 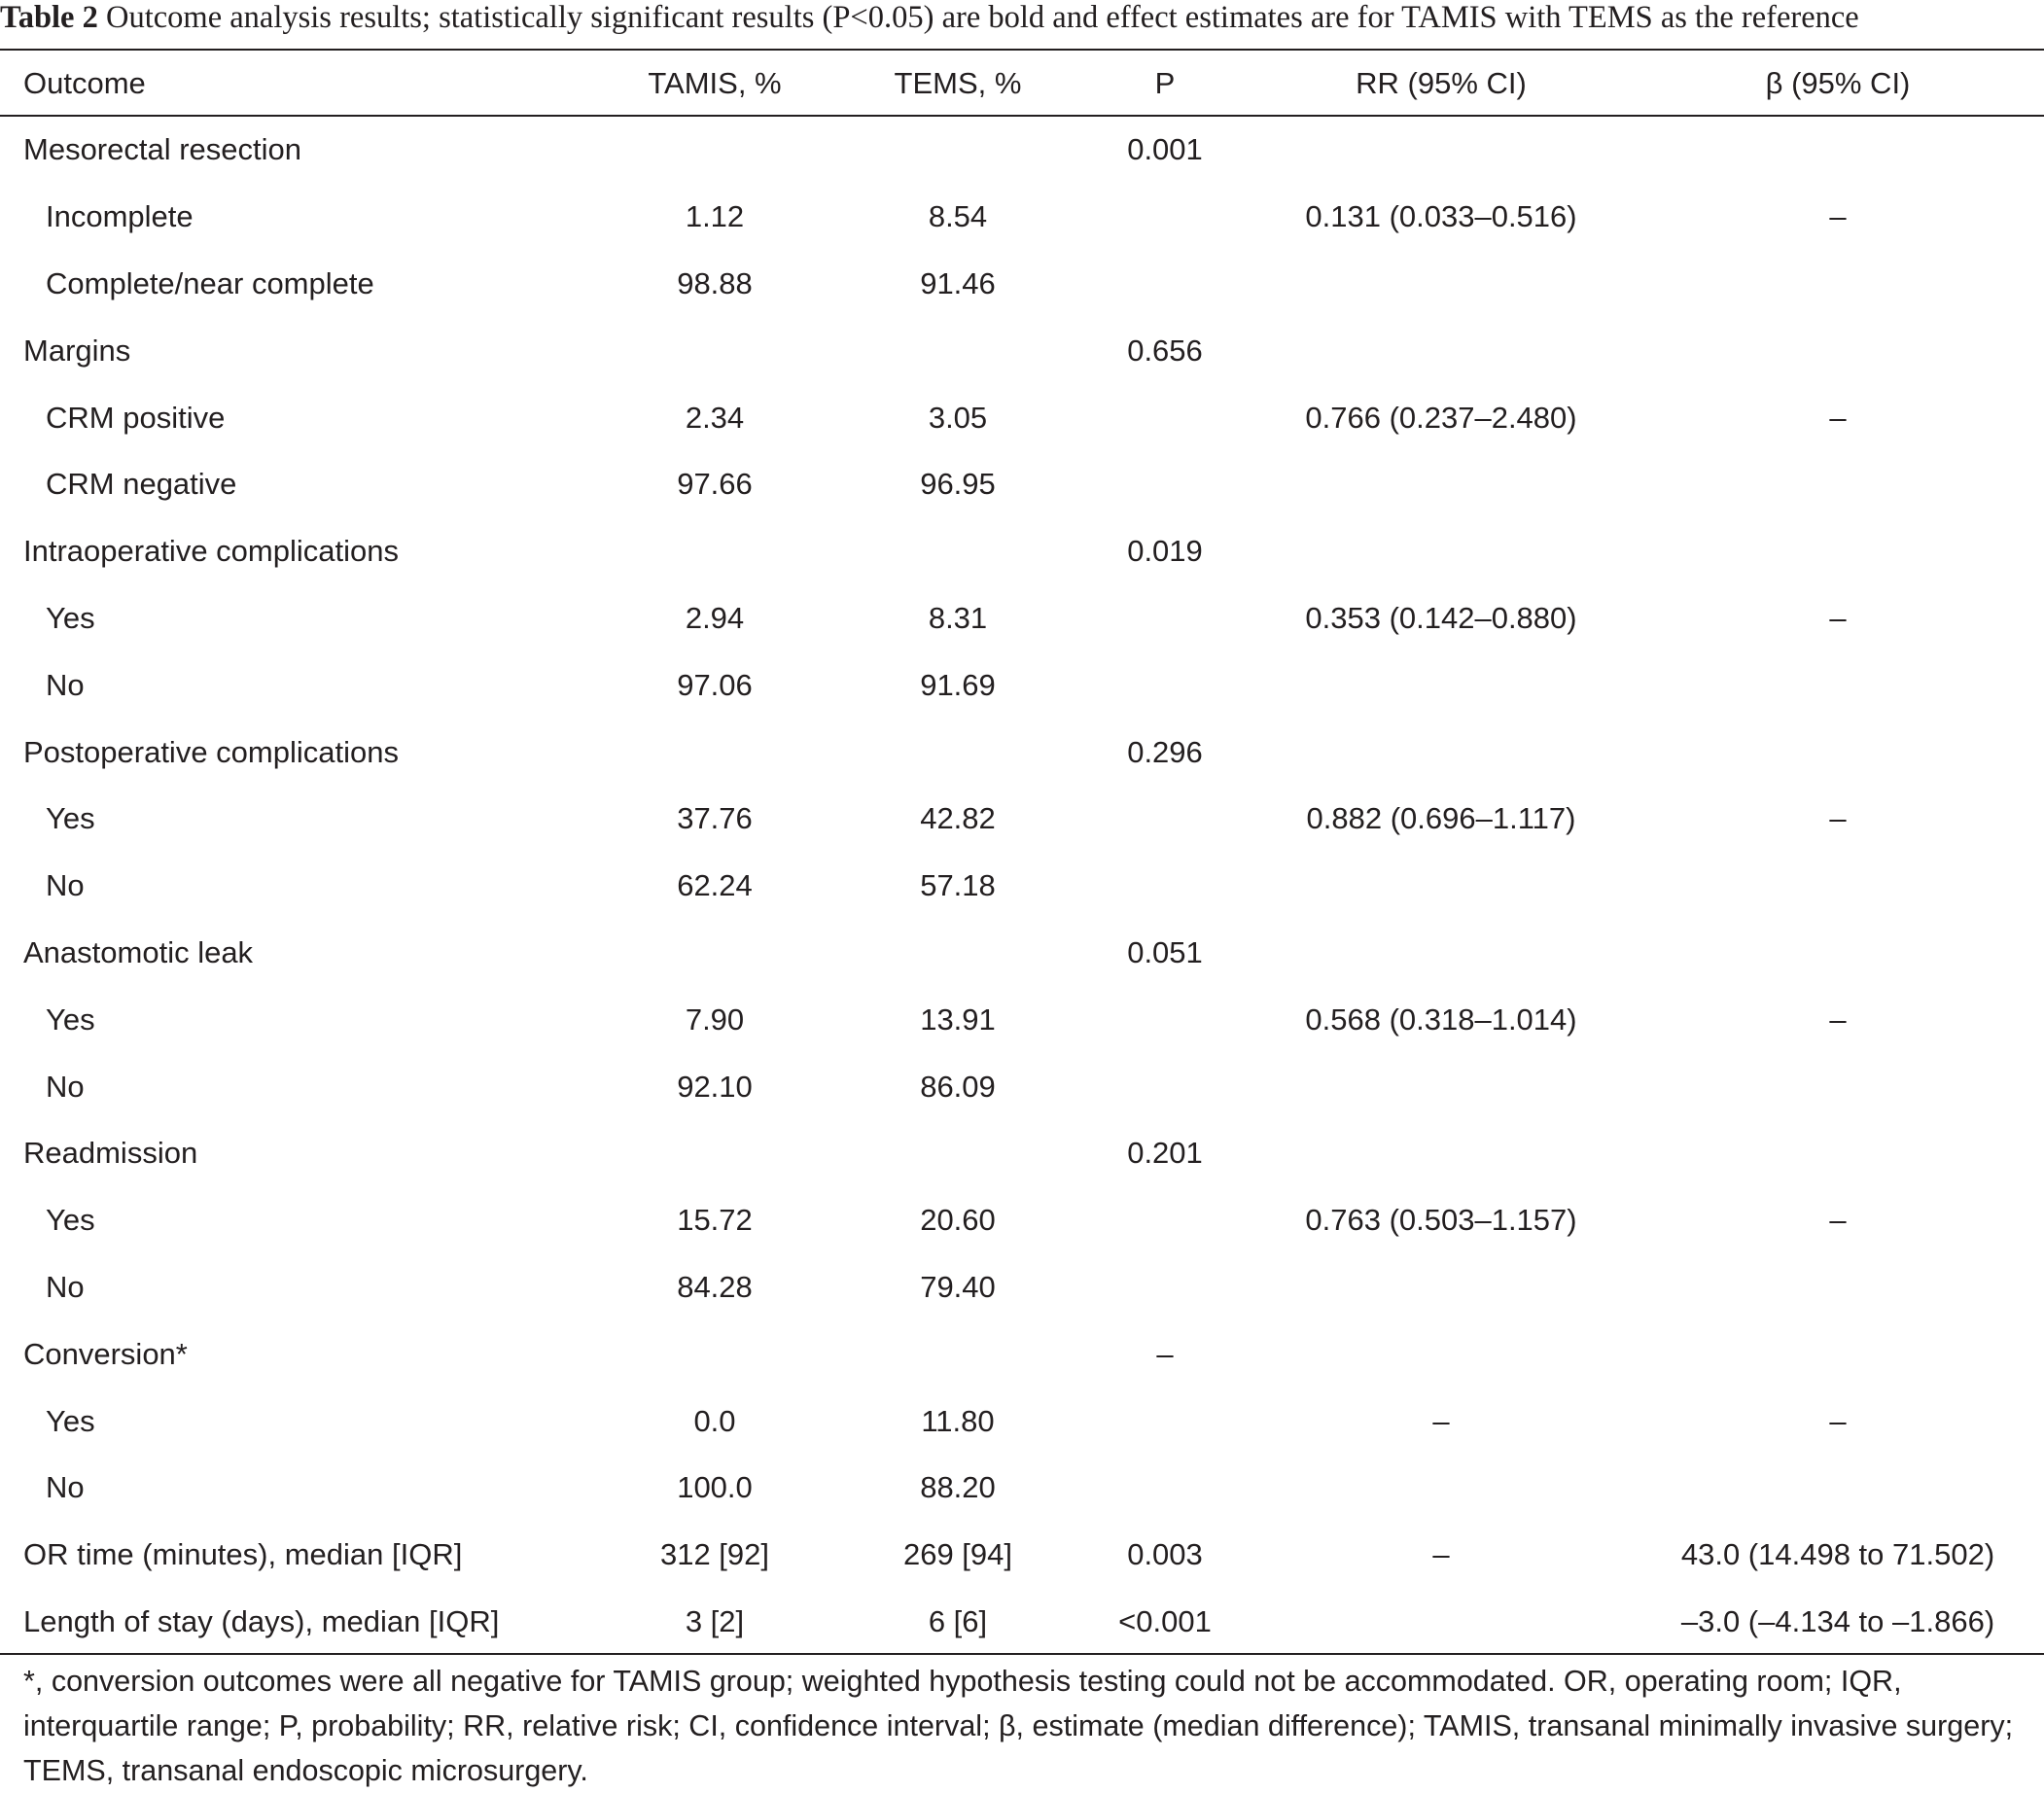 I want to click on cell-tems: 11.80, so click(x=958, y=1420).